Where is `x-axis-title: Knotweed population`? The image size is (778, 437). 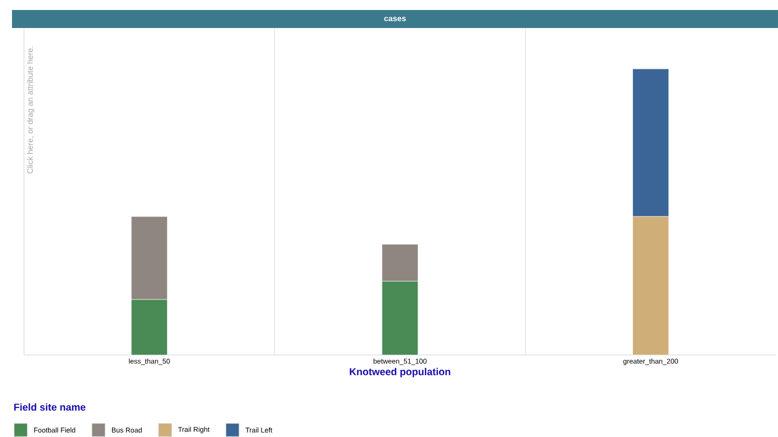 x-axis-title: Knotweed population is located at coordinates (400, 373).